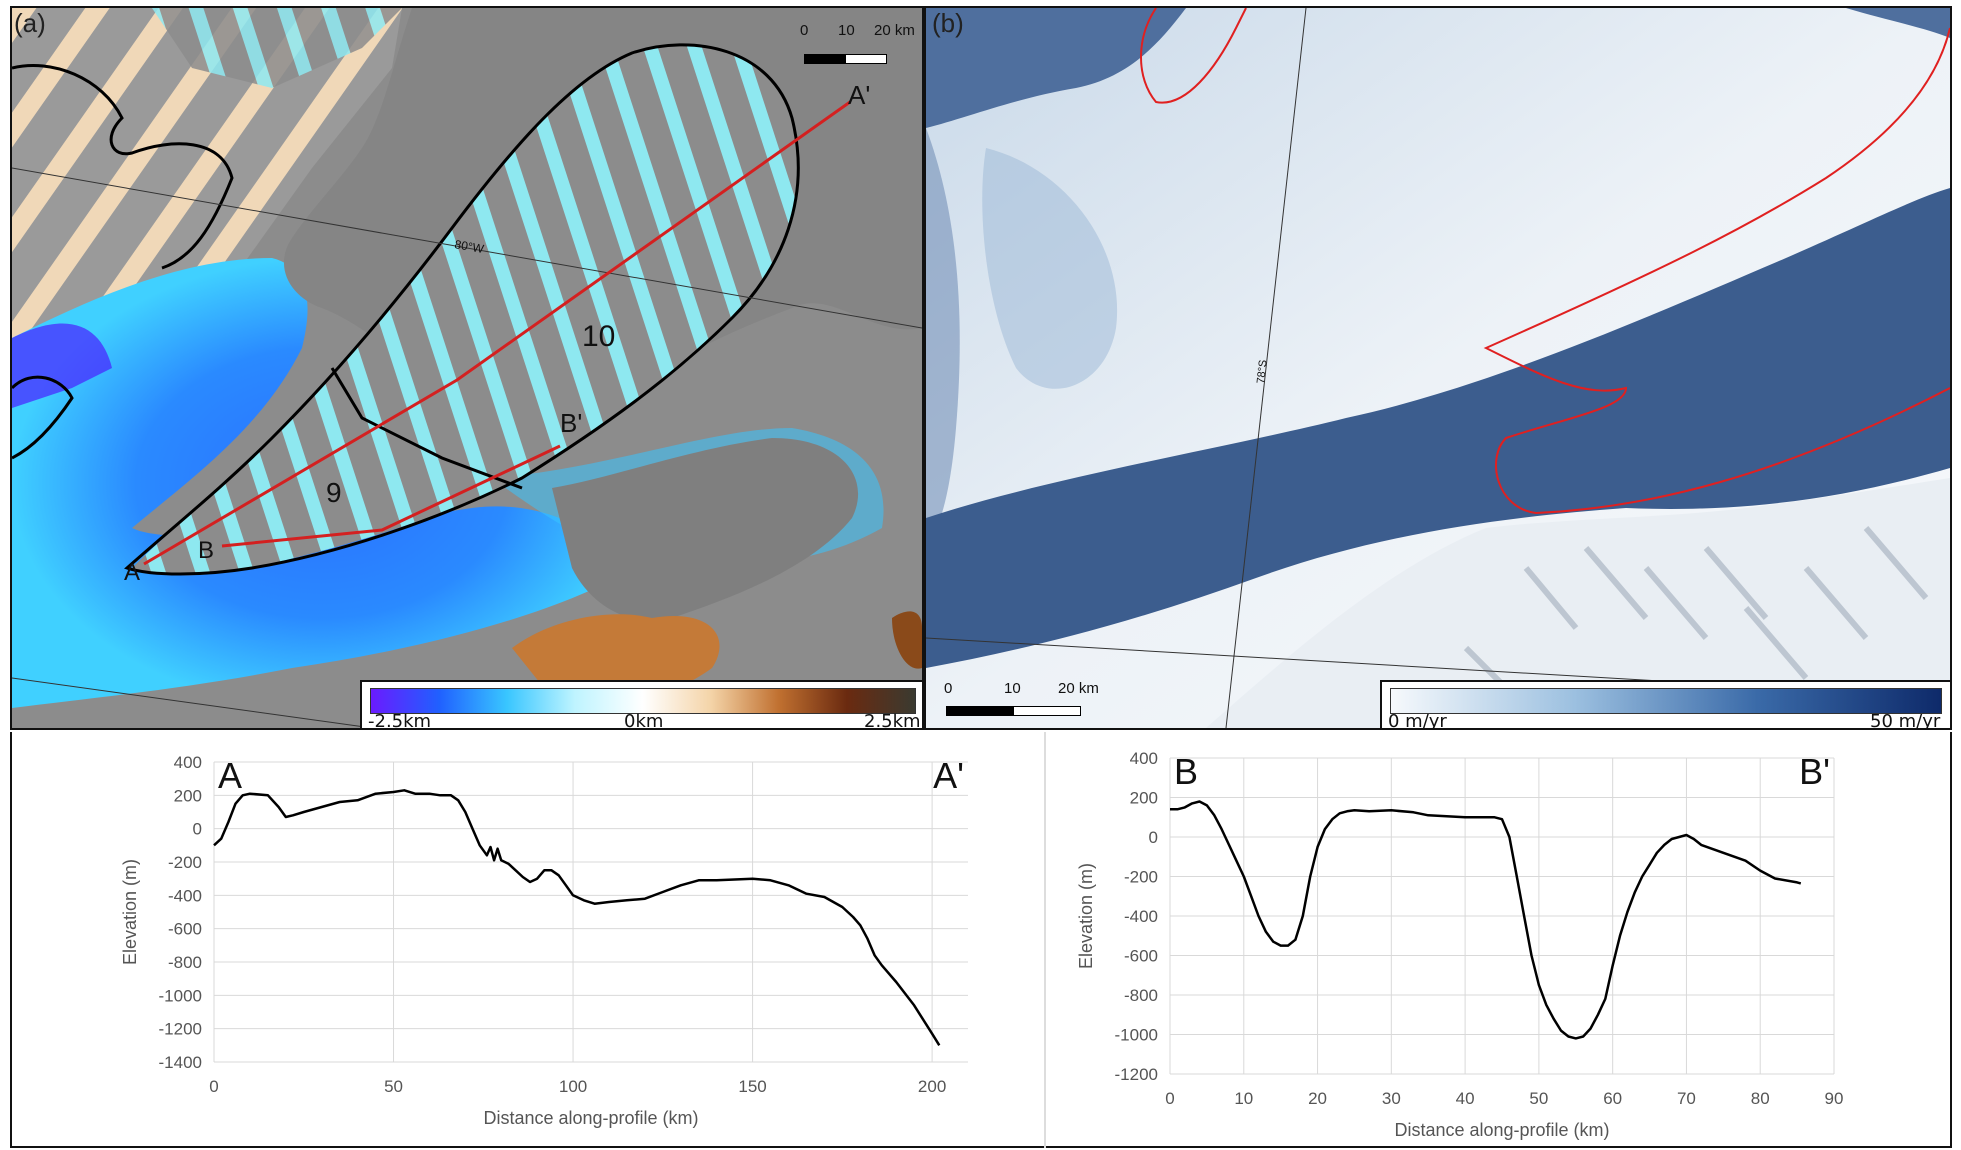 This screenshot has height=1150, width=1961. Describe the element at coordinates (1086, 916) in the screenshot. I see `profile-b-ylabel: Elevation (m)` at that location.